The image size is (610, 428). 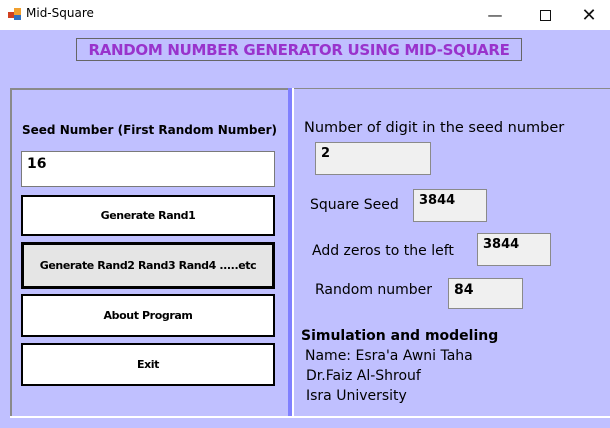 I want to click on bottom-divider, so click(x=310, y=417).